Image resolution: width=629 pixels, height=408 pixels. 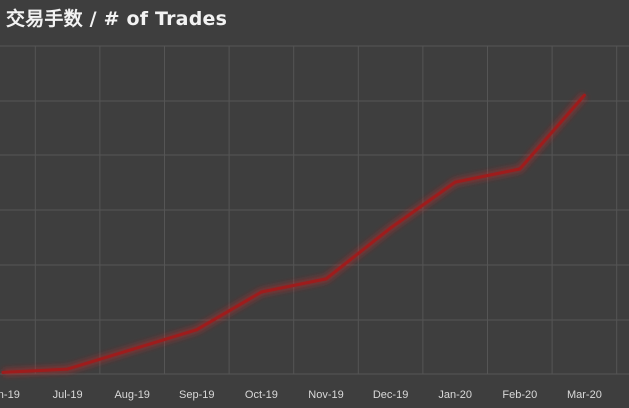 I want to click on x-tick-label: Aug-19, so click(x=131, y=395).